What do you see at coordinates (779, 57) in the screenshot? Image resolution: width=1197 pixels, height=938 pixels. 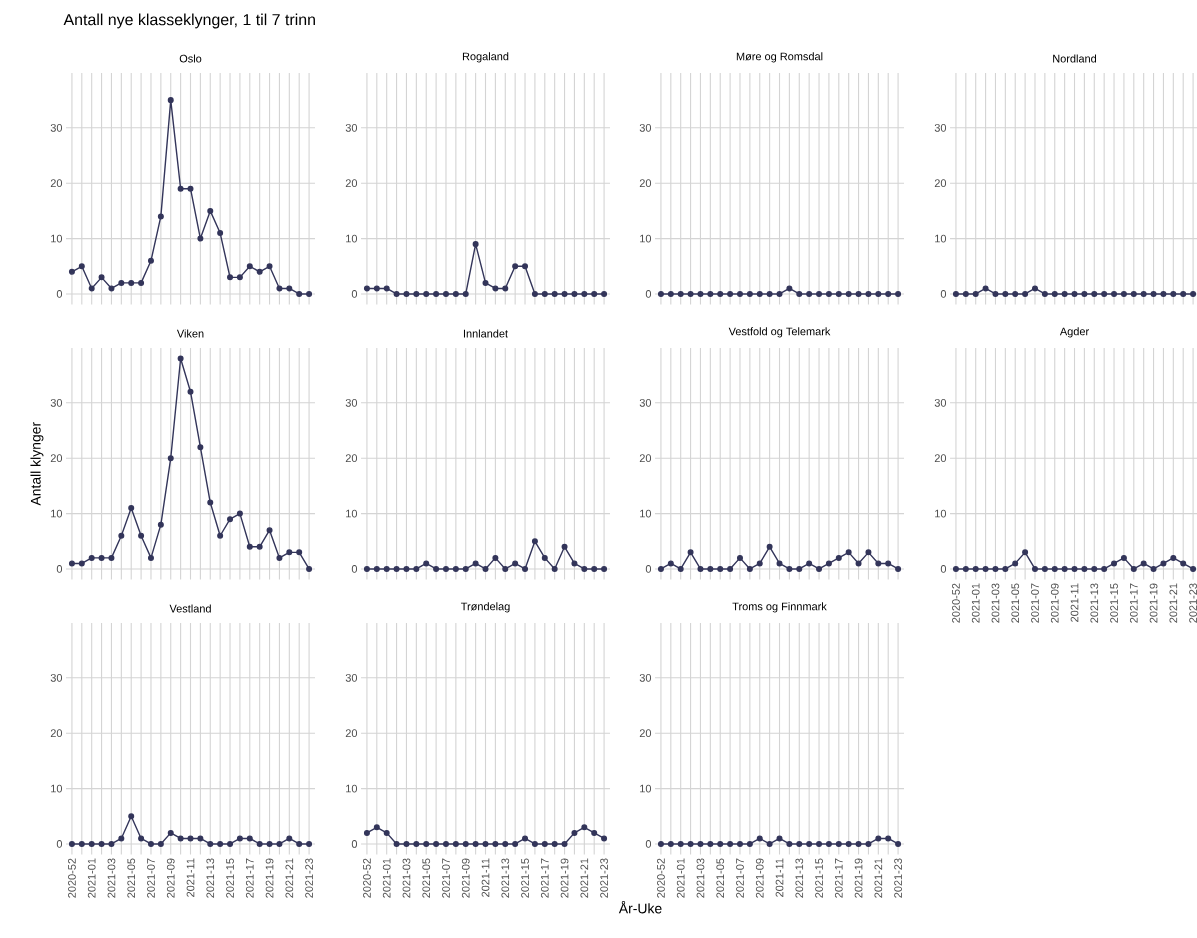 I see `chart-subtitle: Møre og Romsdal` at bounding box center [779, 57].